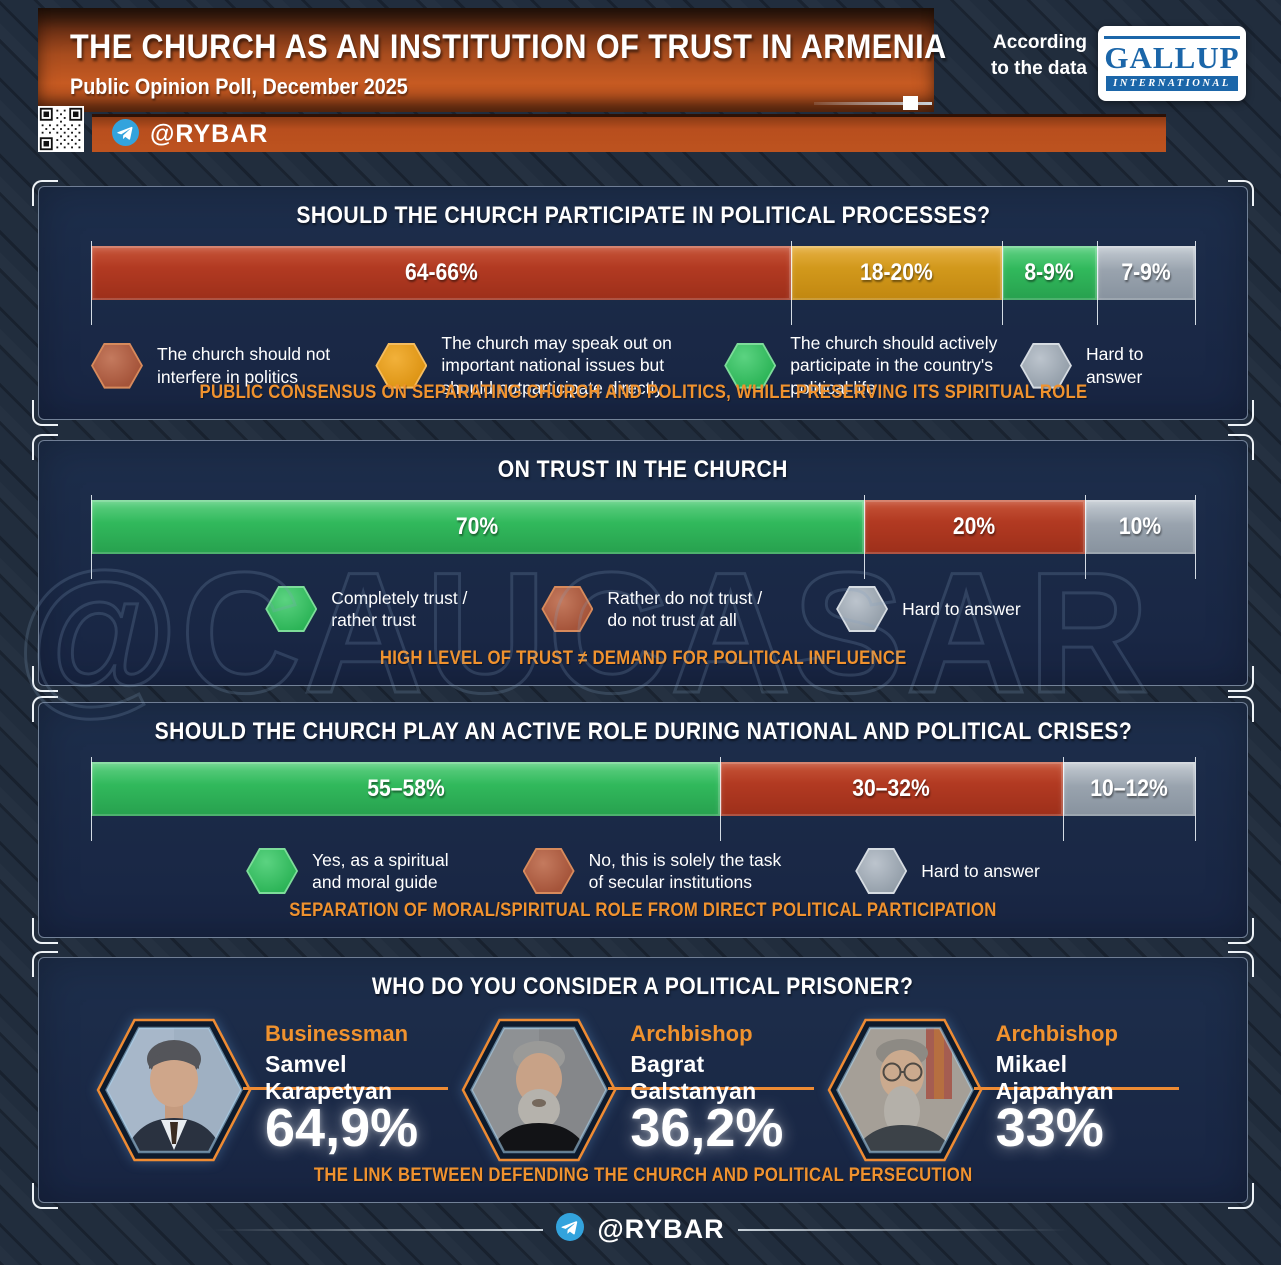 This screenshot has height=1265, width=1281. What do you see at coordinates (1146, 272) in the screenshot?
I see `bar-segment-label: 7-9%` at bounding box center [1146, 272].